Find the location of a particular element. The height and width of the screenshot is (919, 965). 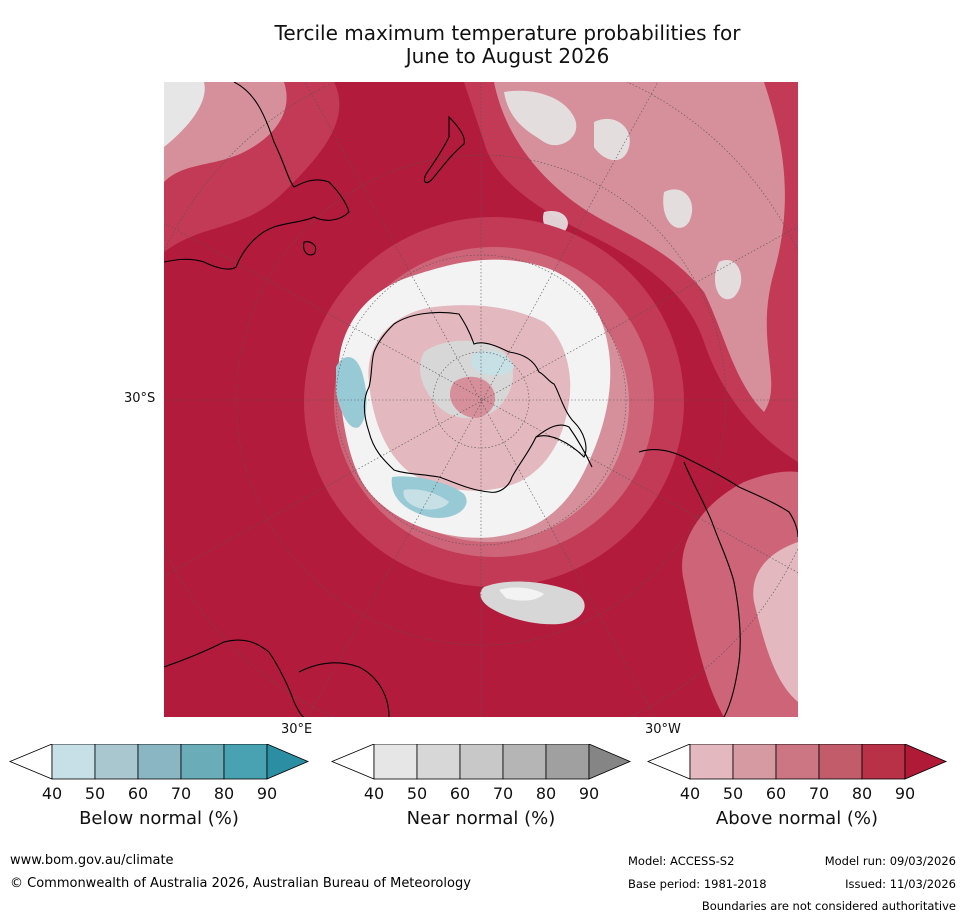

footer-model-run: Model run: 09/03/2026 is located at coordinates (890, 861).